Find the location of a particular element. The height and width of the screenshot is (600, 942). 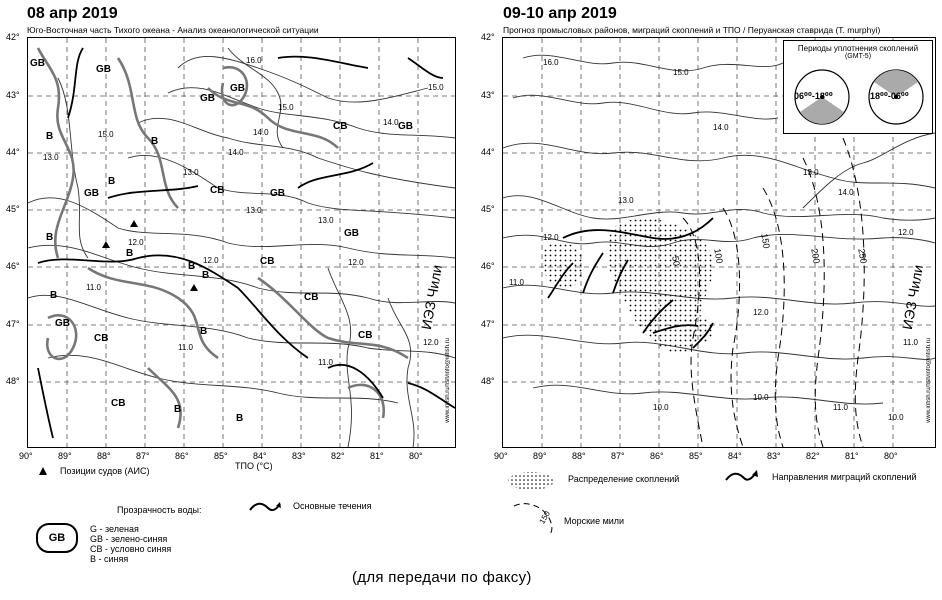

isotherm-label: 16.0 is located at coordinates (254, 60).